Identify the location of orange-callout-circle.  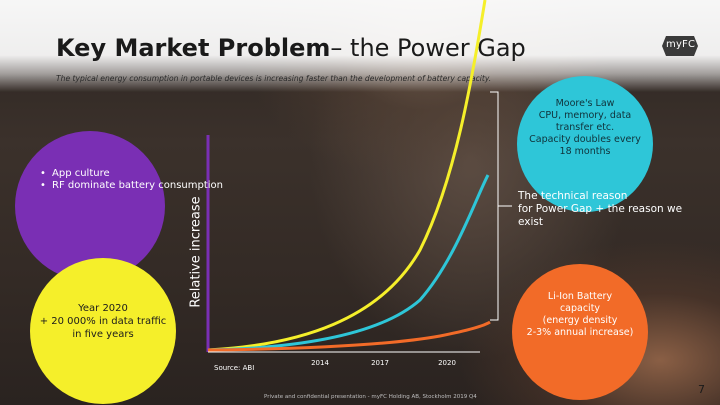
(580, 332).